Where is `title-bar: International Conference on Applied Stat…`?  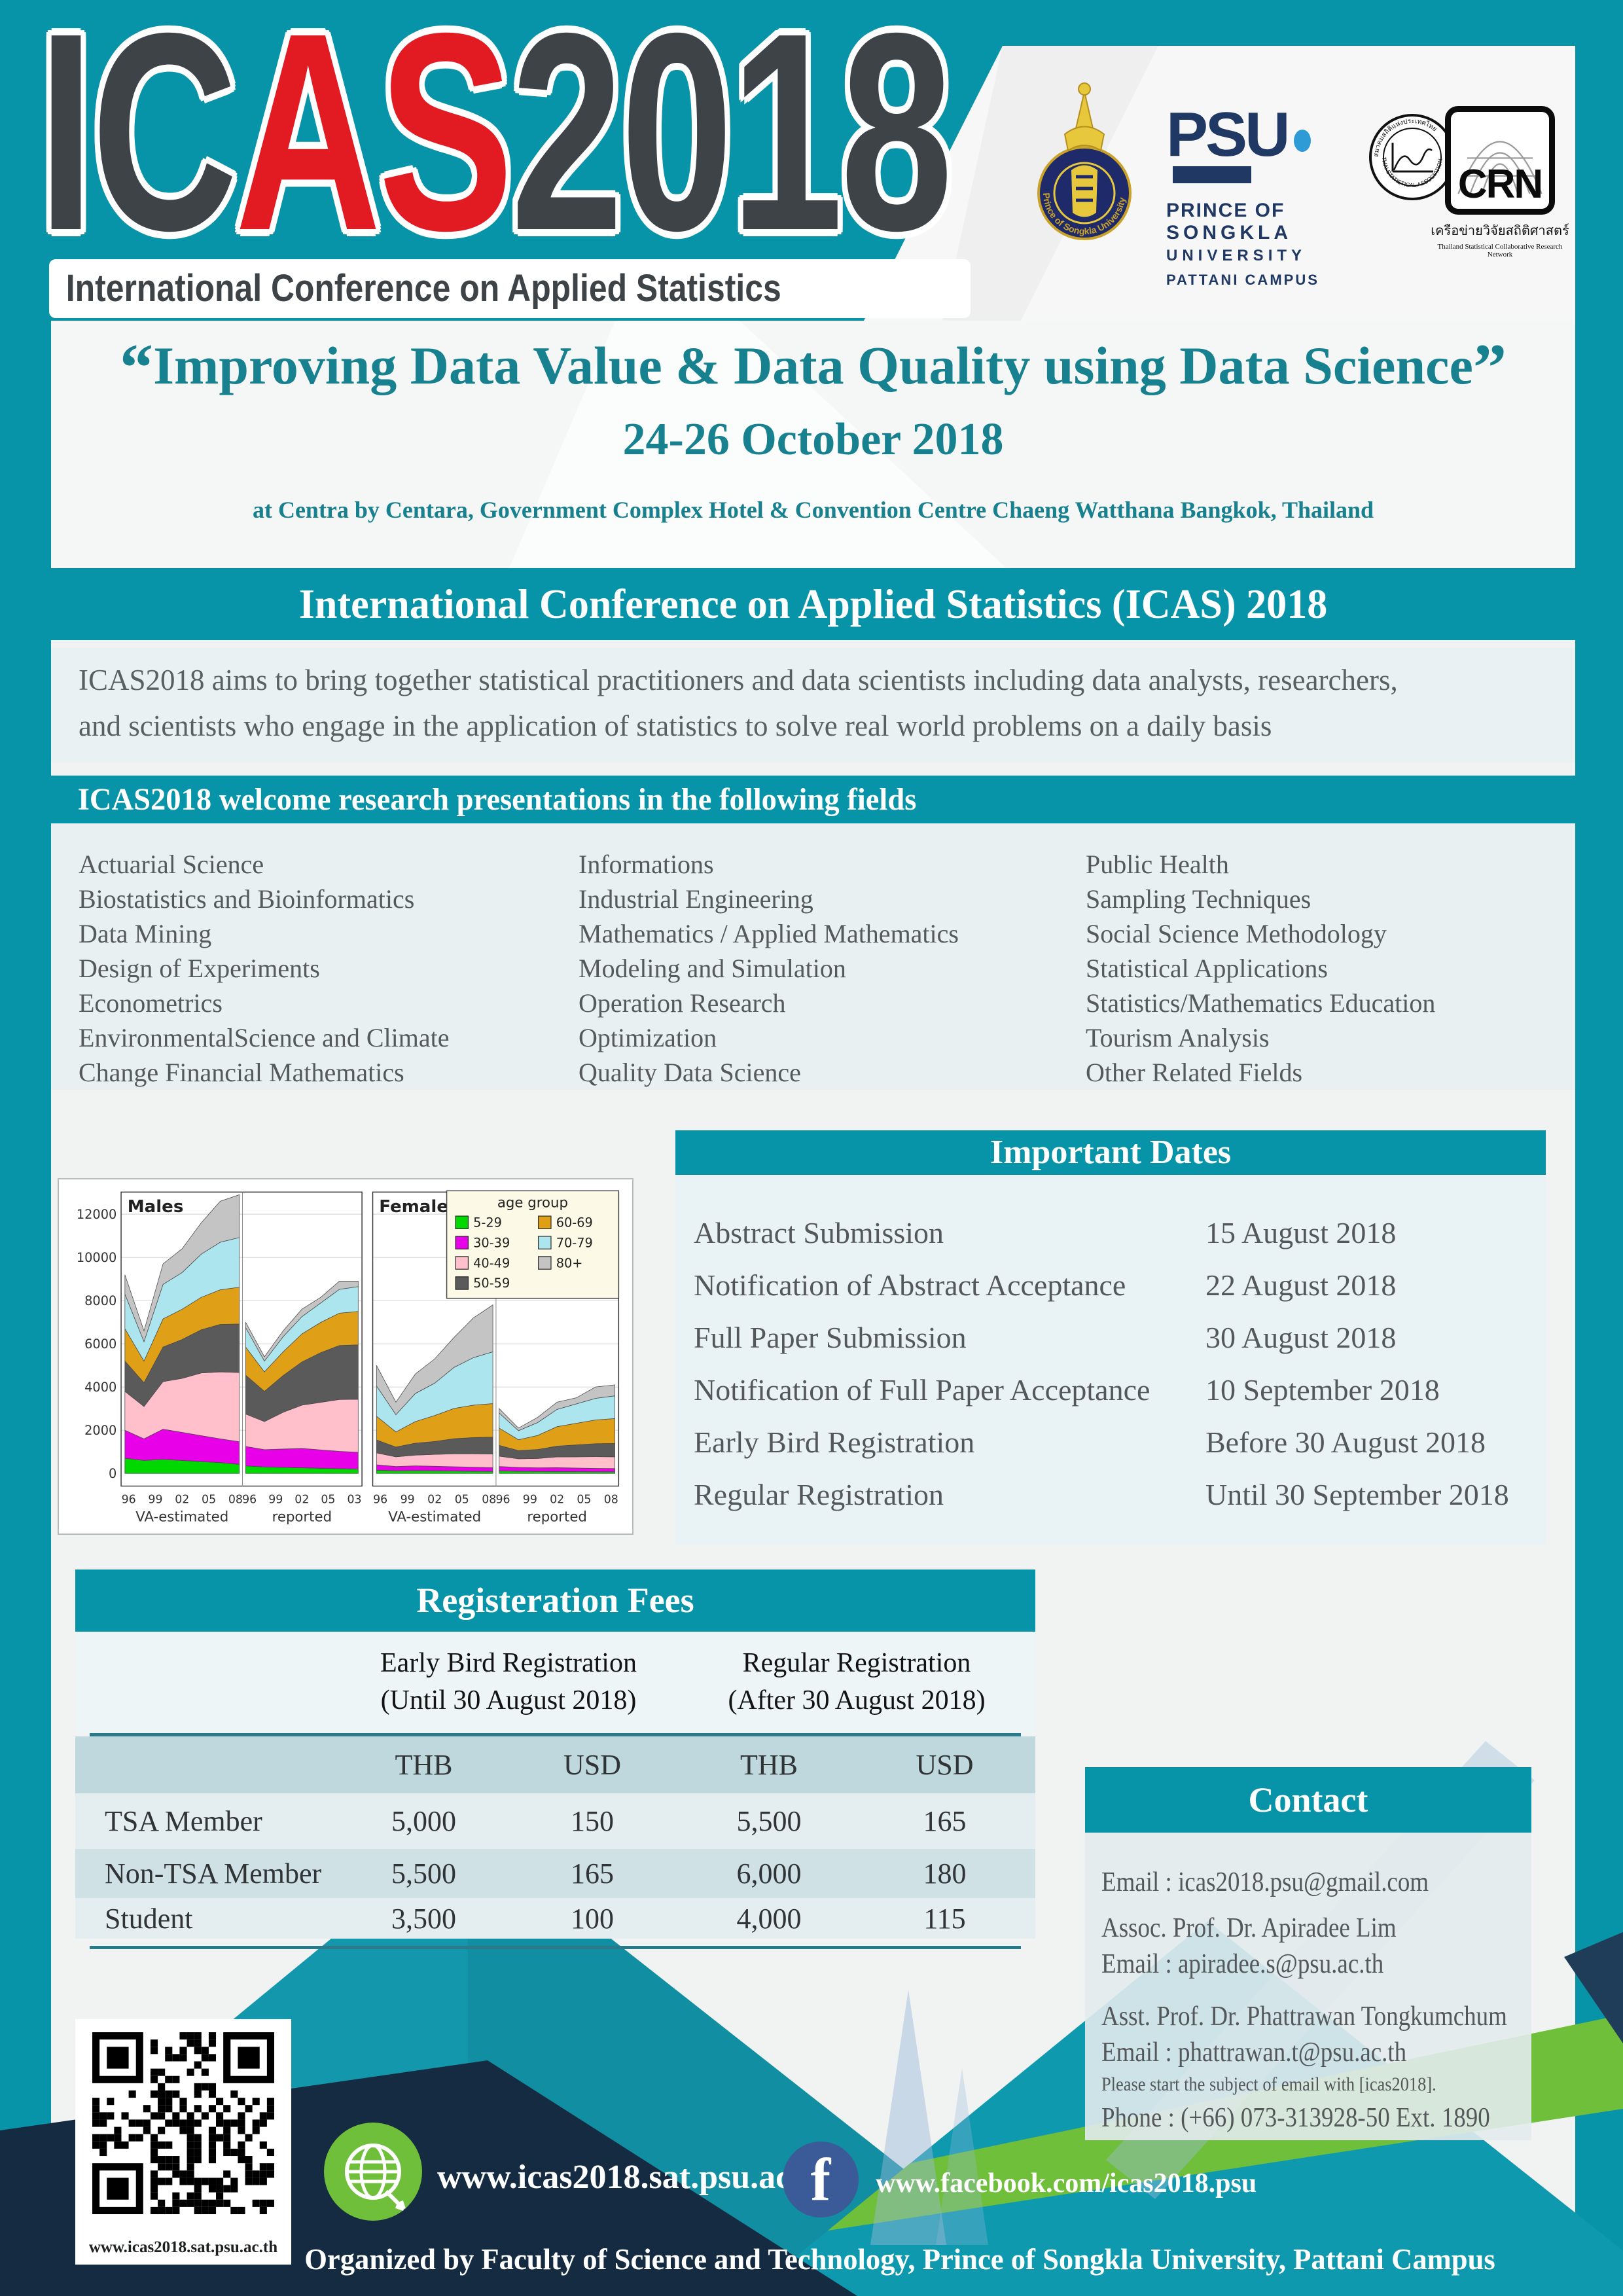 title-bar: International Conference on Applied Stat… is located at coordinates (813, 604).